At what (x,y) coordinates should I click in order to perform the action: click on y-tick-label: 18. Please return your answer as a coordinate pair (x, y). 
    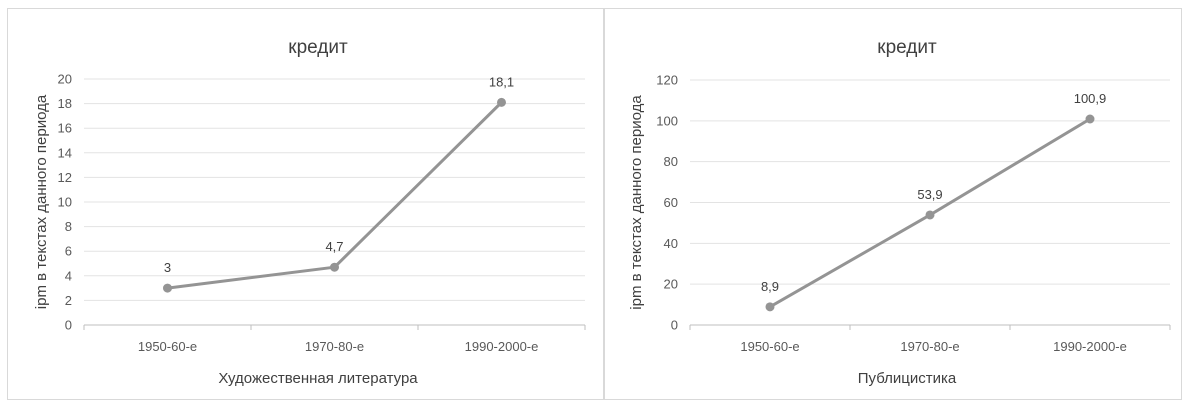
    Looking at the image, I should click on (65, 103).